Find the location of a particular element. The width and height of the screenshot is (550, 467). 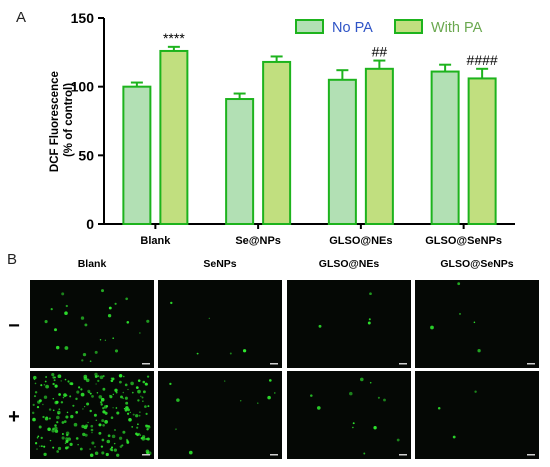

micrograph-column-label: SeNPs is located at coordinates (219, 264).